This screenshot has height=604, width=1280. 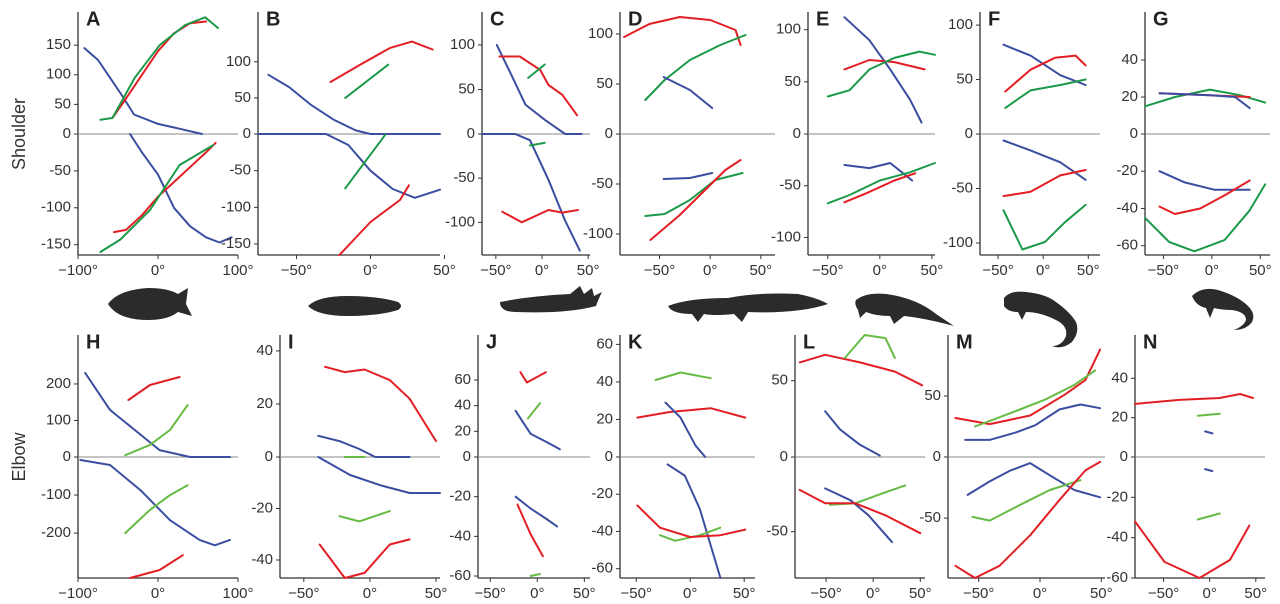 I want to click on panel-label: I, so click(x=291, y=342).